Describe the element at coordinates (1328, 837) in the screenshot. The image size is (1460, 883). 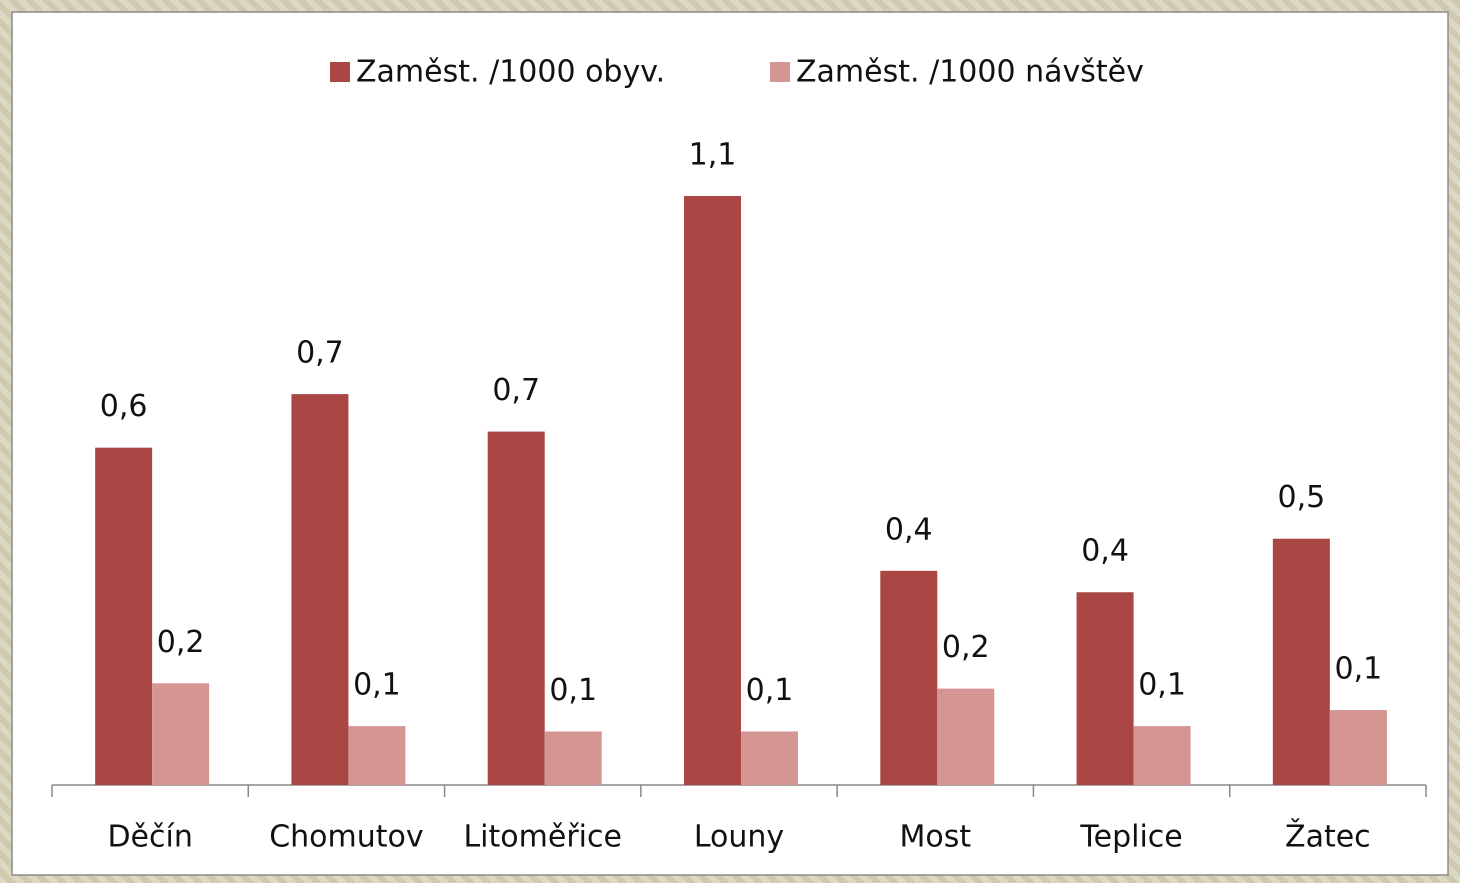
I see `x-tick-label: Žatec` at that location.